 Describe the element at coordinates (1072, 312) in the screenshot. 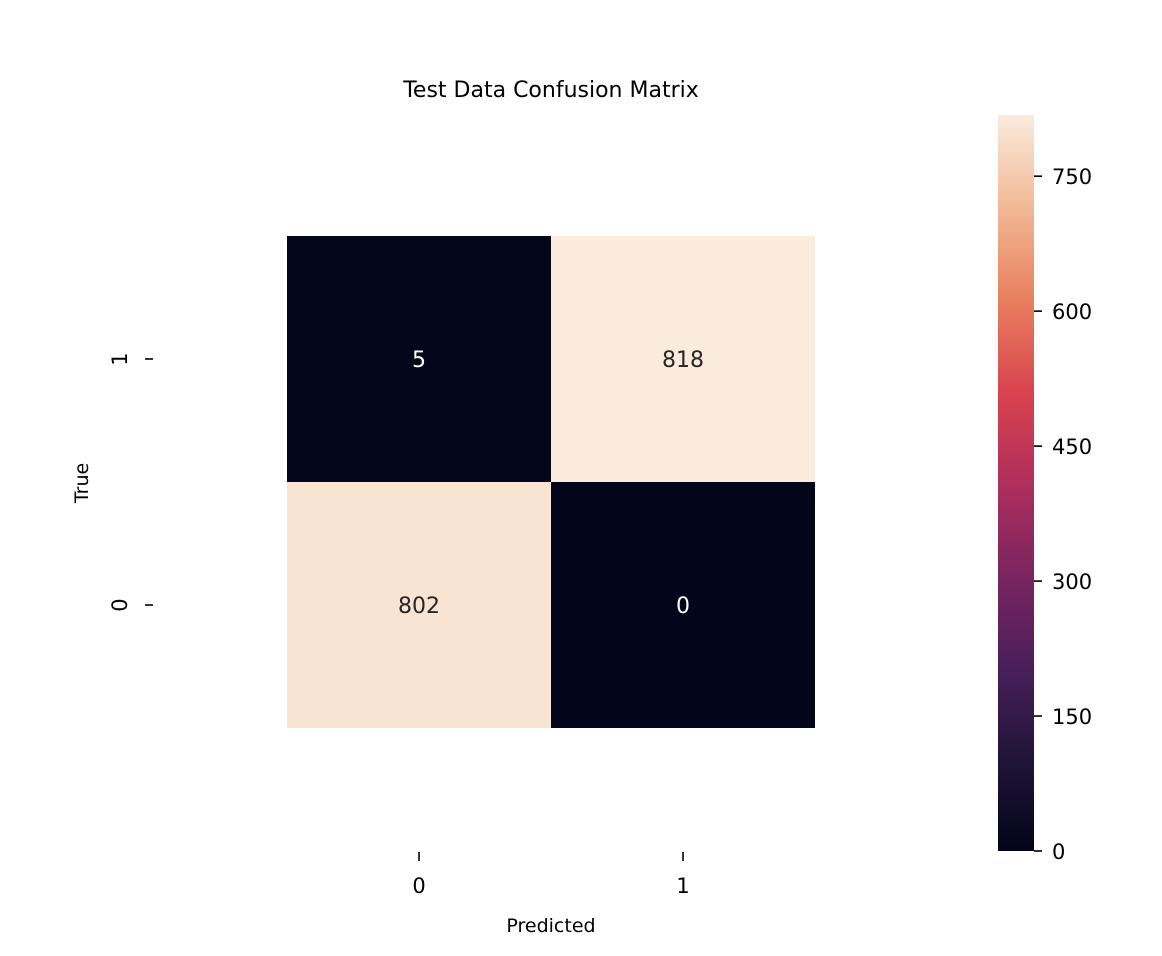

I see `colorbar-tick-label: 600` at that location.